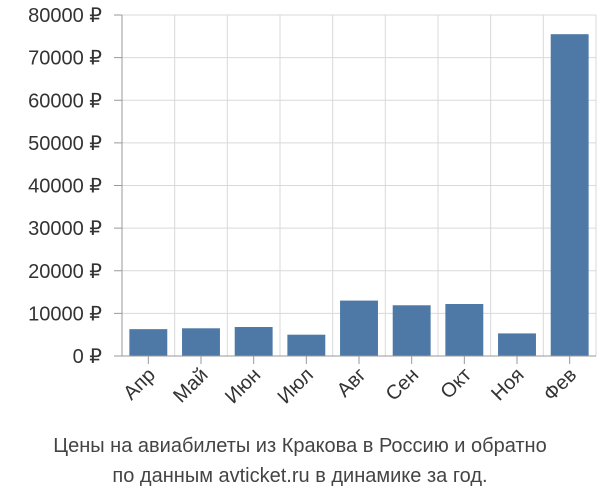  I want to click on x-tick-label: Апр, so click(139, 384).